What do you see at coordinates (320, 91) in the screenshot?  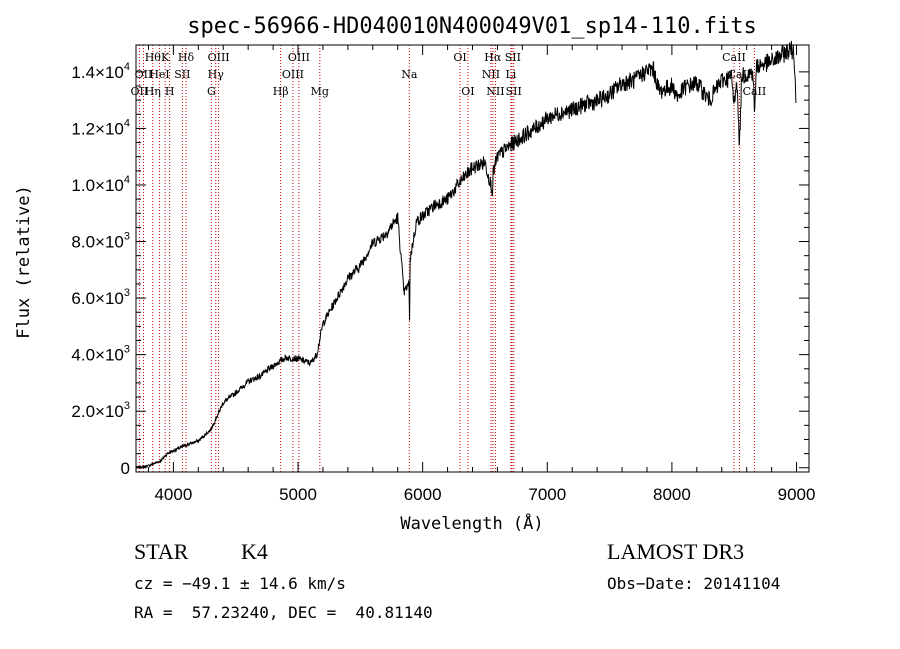 I see `line-label: Mg` at bounding box center [320, 91].